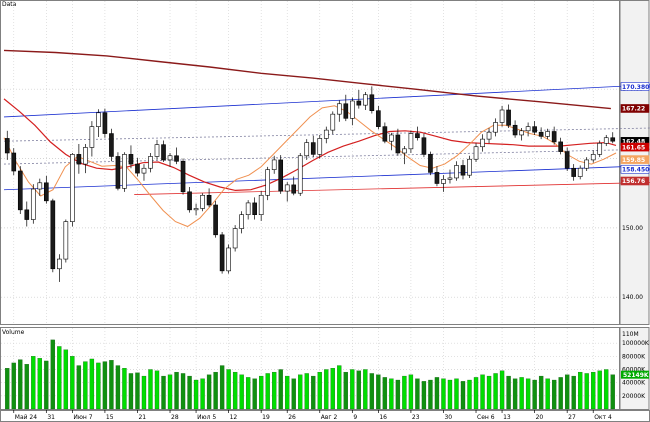 This screenshot has height=422, width=650. I want to click on date-label: 15, so click(110, 417).